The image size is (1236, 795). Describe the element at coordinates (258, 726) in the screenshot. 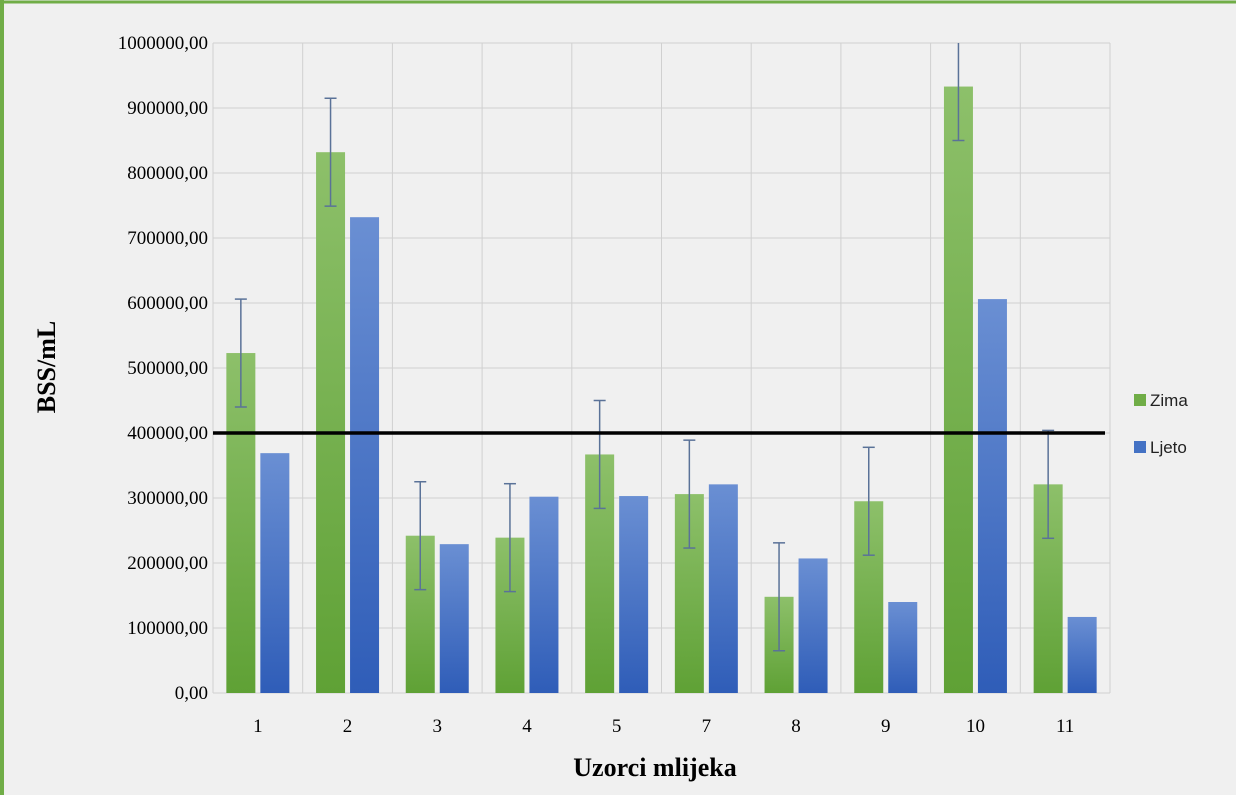

I see `x-tick-label: 1` at that location.